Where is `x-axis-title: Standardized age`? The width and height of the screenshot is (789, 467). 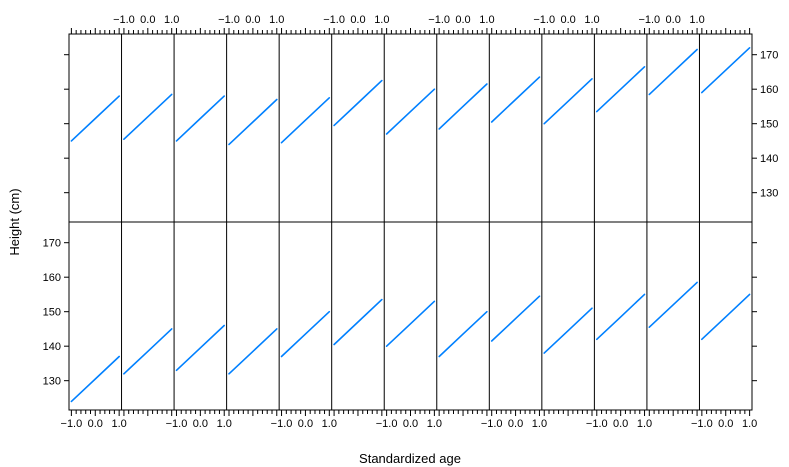
x-axis-title: Standardized age is located at coordinates (410, 458).